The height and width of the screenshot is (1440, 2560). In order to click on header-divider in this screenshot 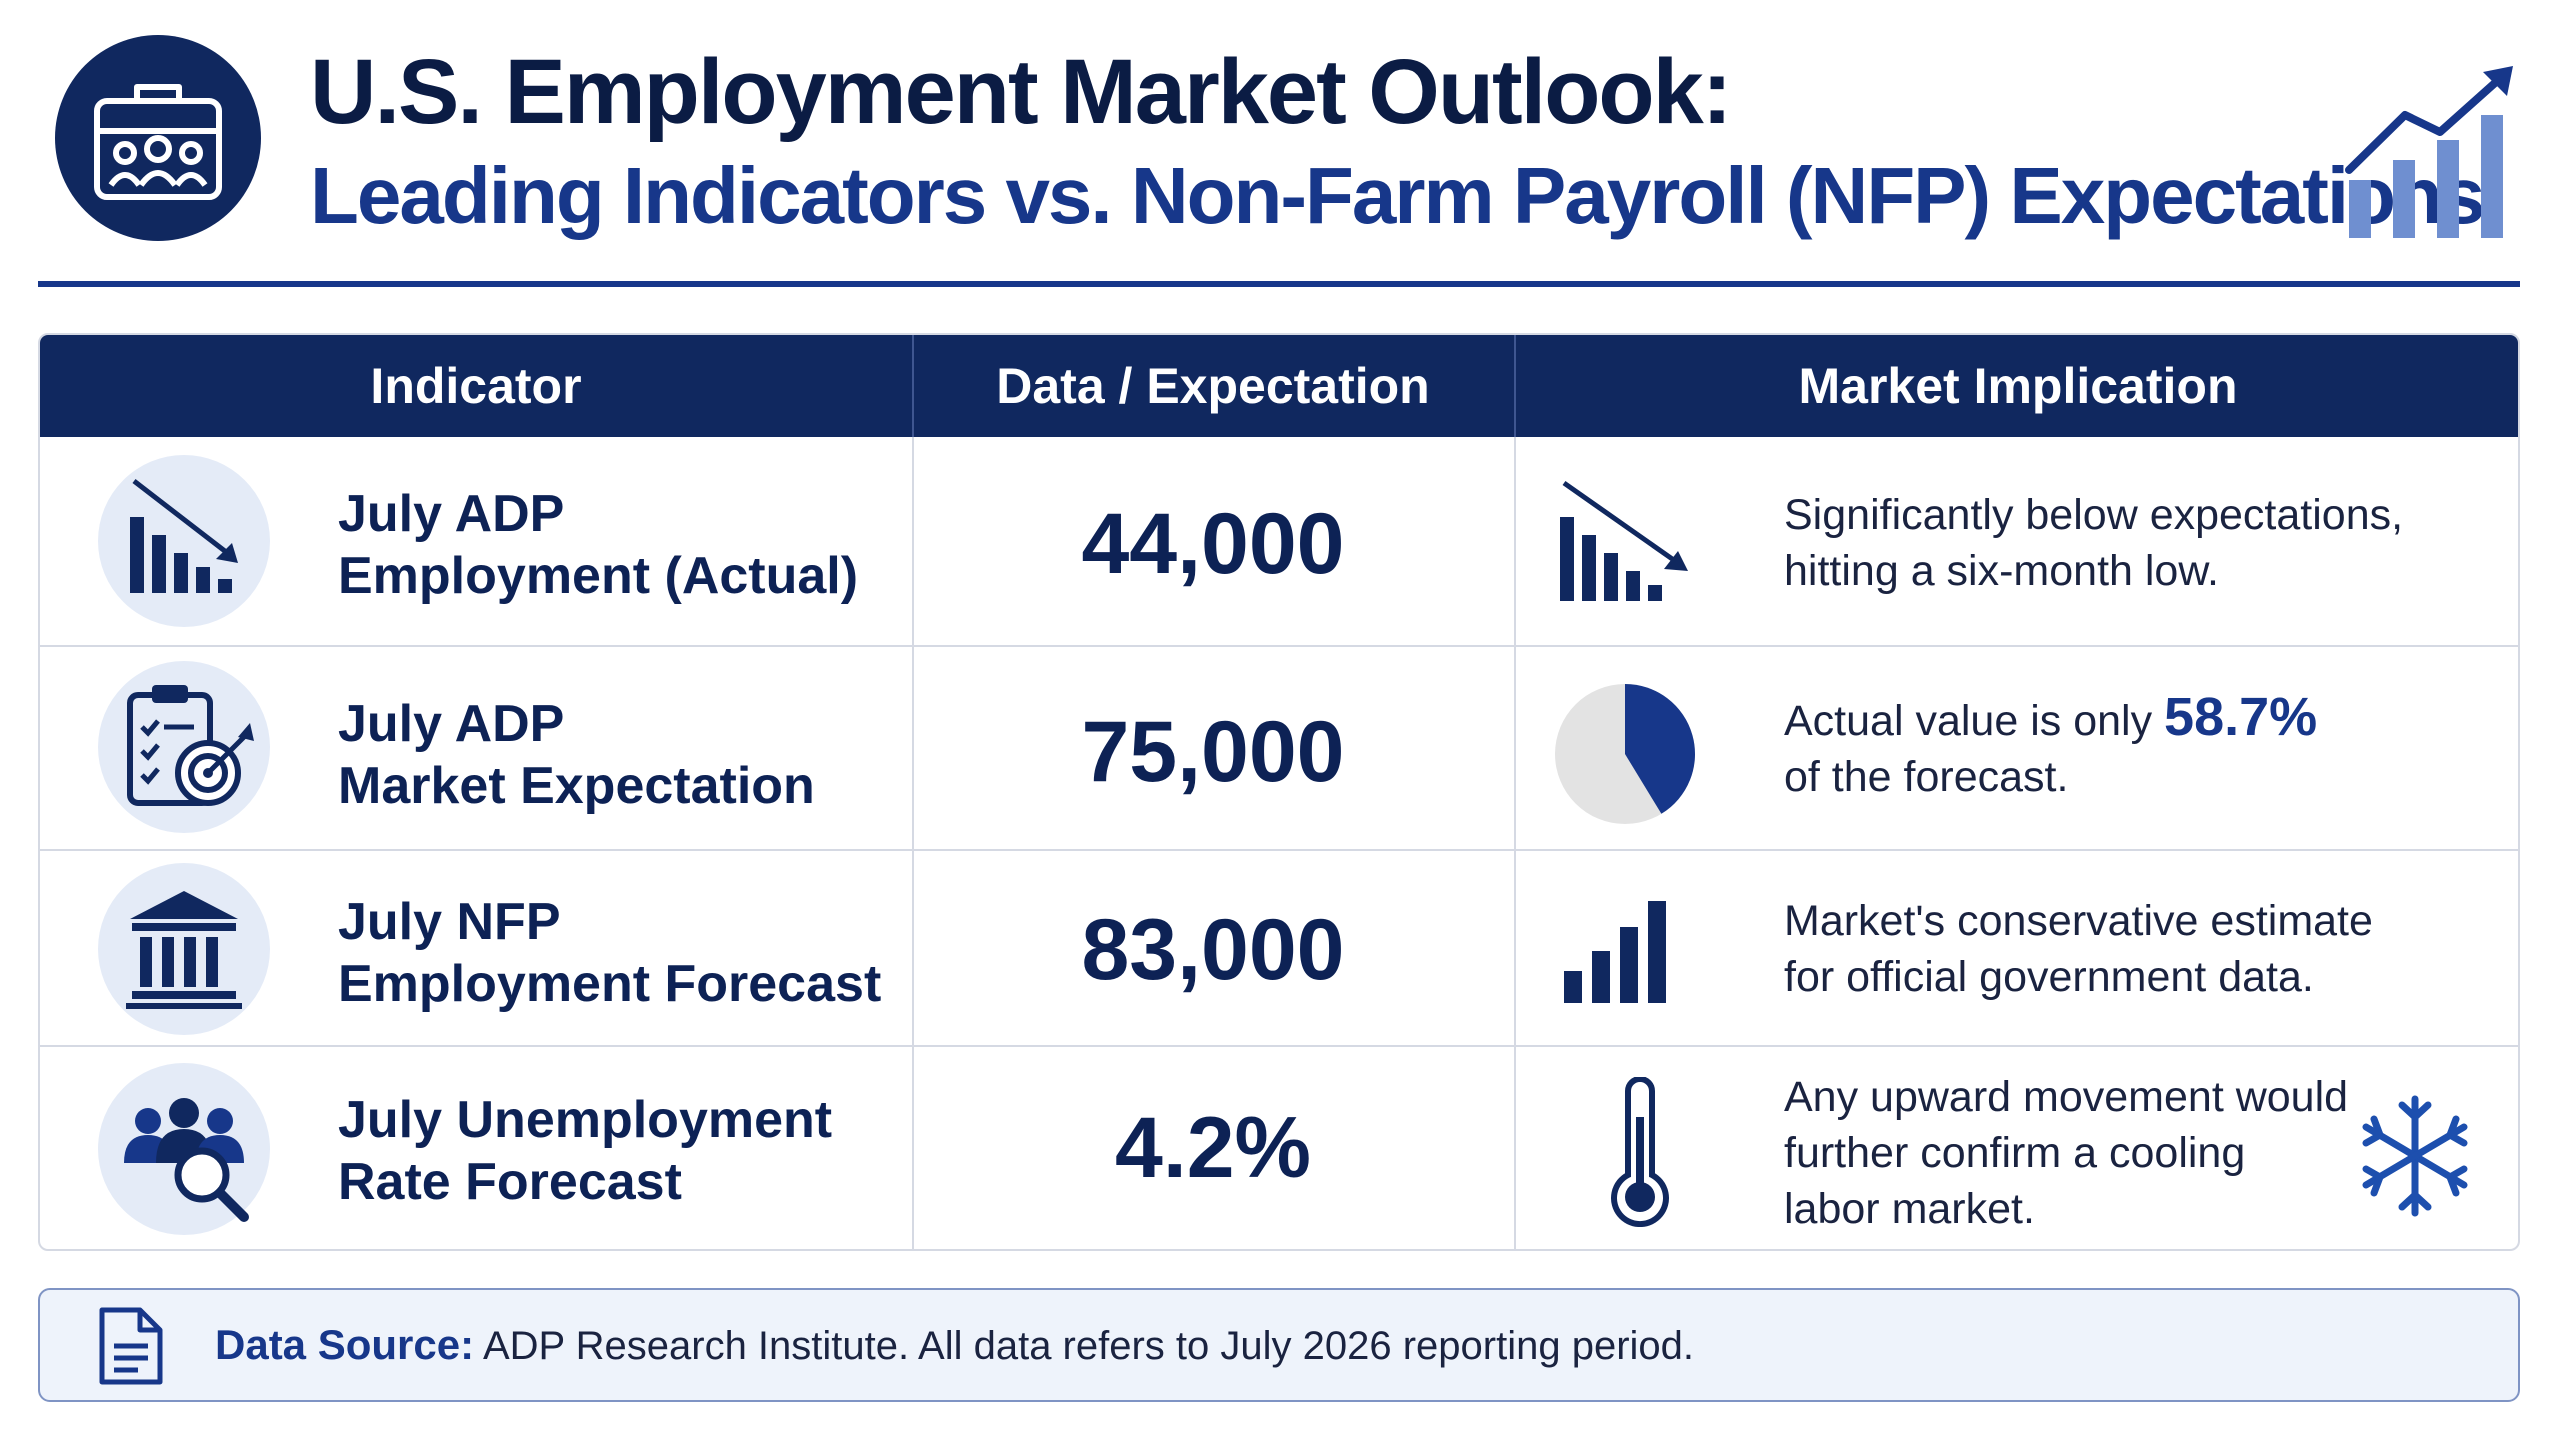, I will do `click(1279, 284)`.